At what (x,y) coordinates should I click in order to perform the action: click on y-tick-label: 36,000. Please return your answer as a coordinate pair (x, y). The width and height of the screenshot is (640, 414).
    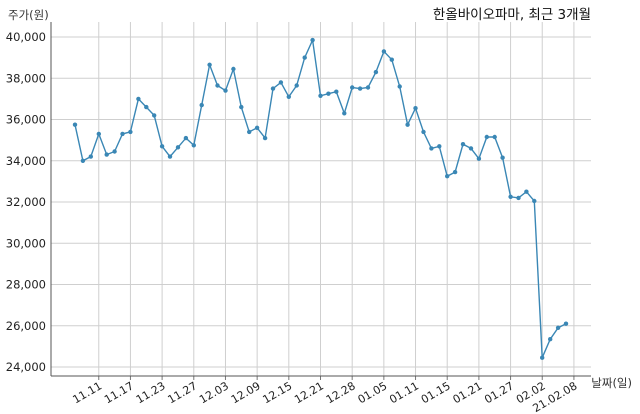
    Looking at the image, I should click on (26, 120).